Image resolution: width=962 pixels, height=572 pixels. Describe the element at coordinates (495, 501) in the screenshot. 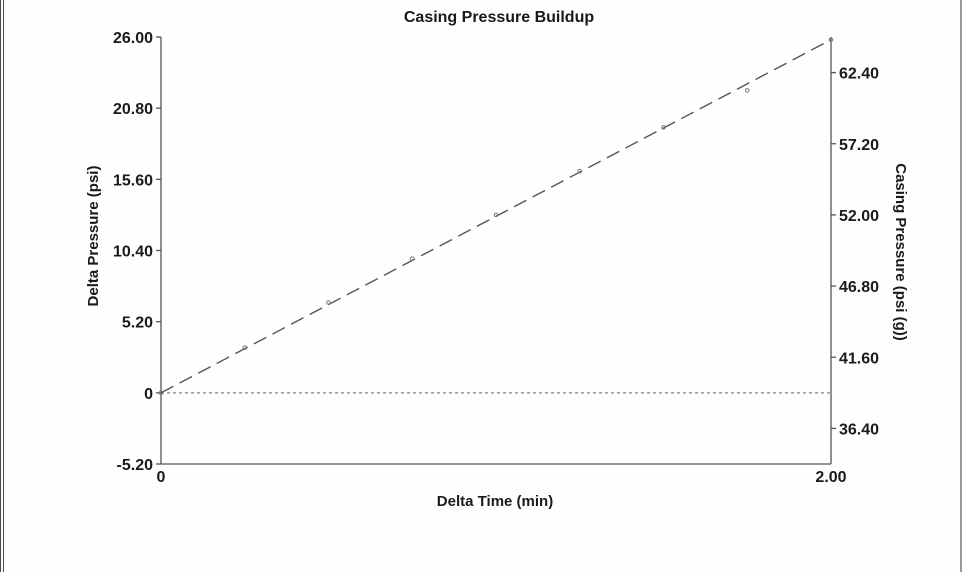

I see `x-axis-label: Delta Time (min)` at that location.